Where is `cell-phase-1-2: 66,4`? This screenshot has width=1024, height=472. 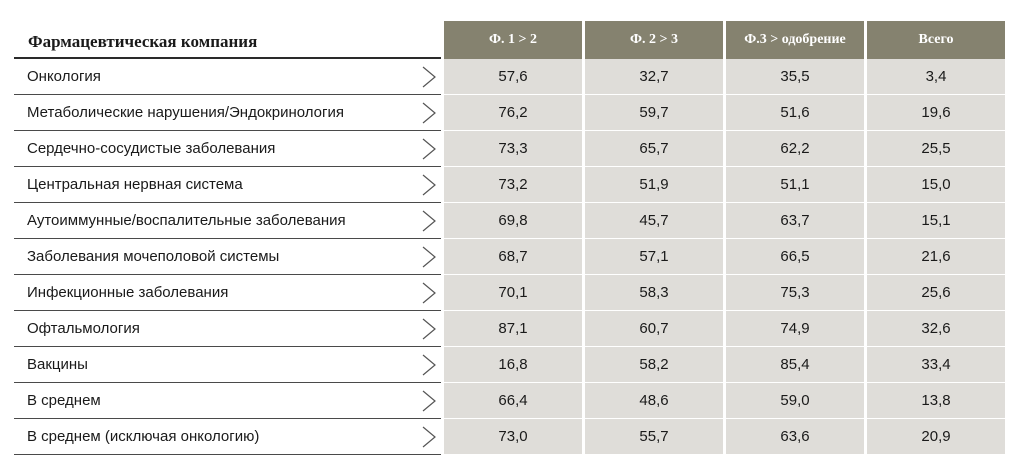
cell-phase-1-2: 66,4 is located at coordinates (513, 401).